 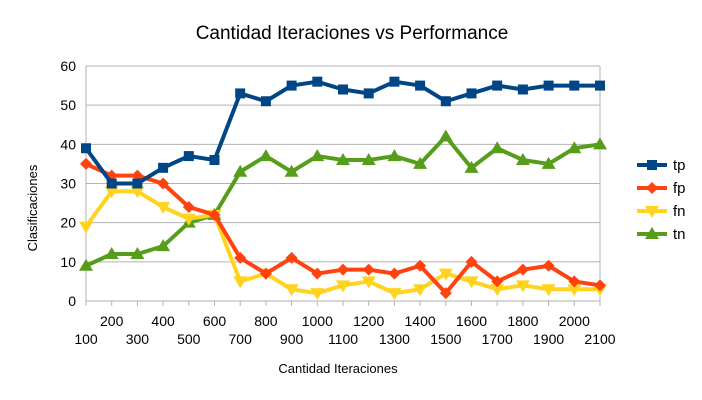 I want to click on legend-marker-tp, so click(x=652, y=165).